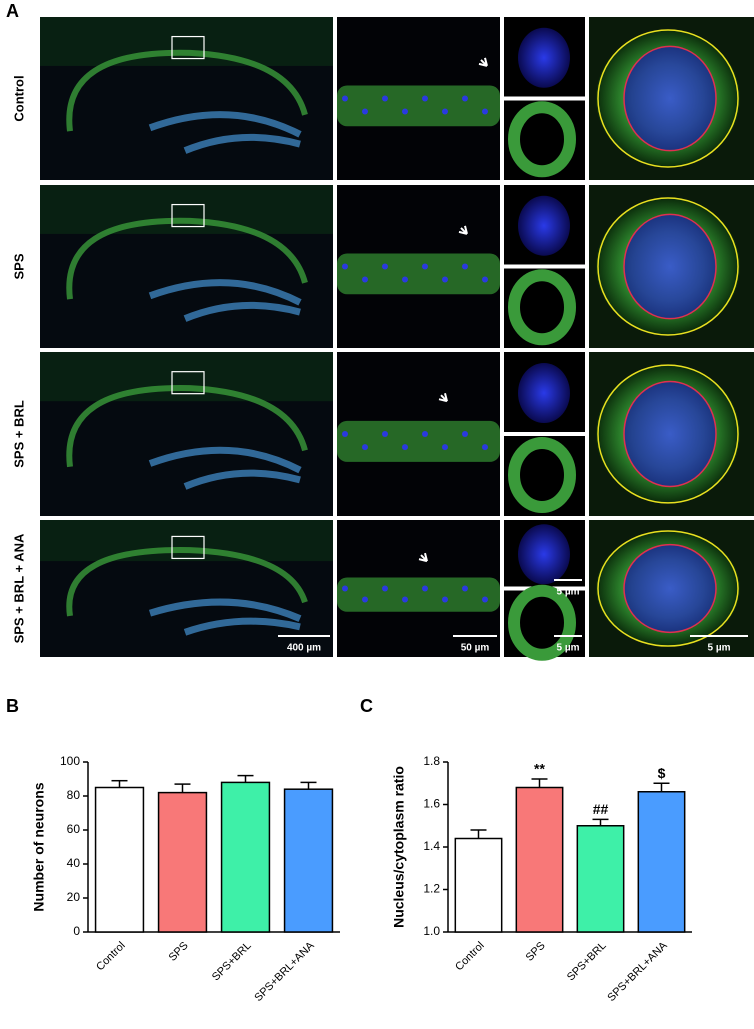  Describe the element at coordinates (74, 897) in the screenshot. I see `y-tick-label: 20` at that location.